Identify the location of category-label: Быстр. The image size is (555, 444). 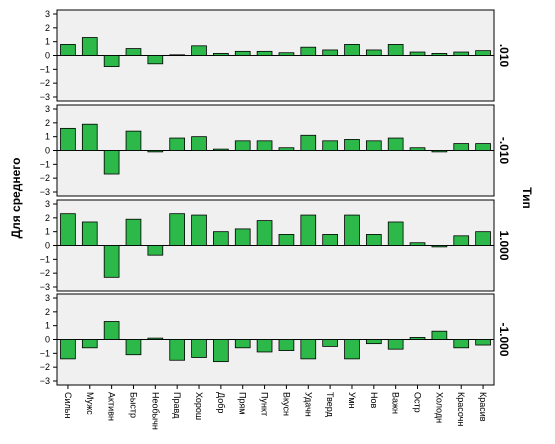
(133, 405).